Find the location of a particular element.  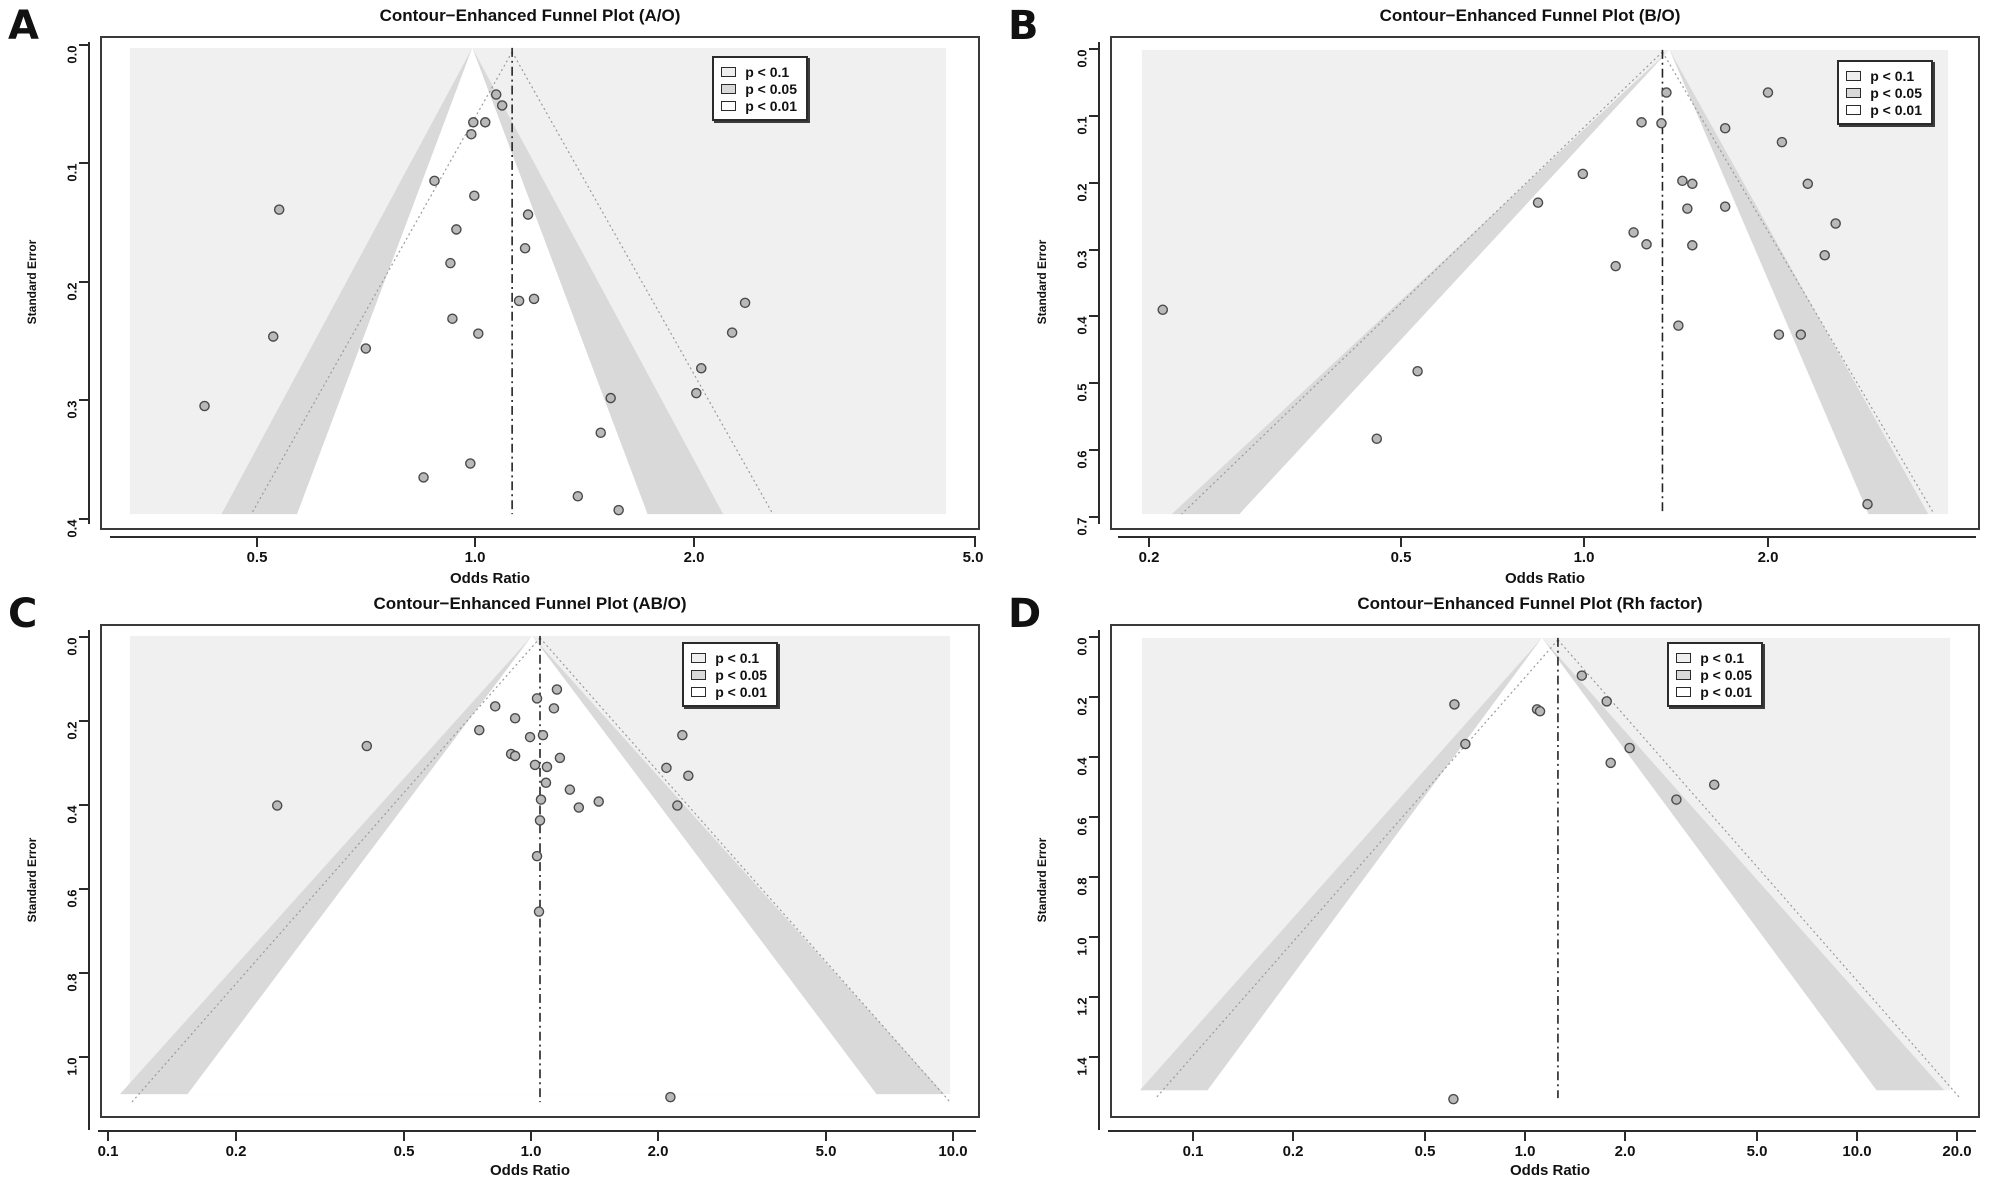

x-axis-line-b is located at coordinates (1547, 537).